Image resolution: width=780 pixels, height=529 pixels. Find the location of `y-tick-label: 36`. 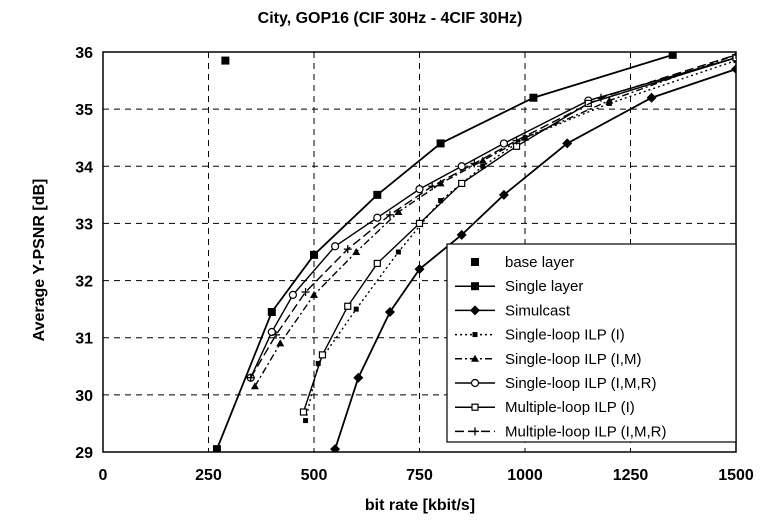

y-tick-label: 36 is located at coordinates (84, 53).